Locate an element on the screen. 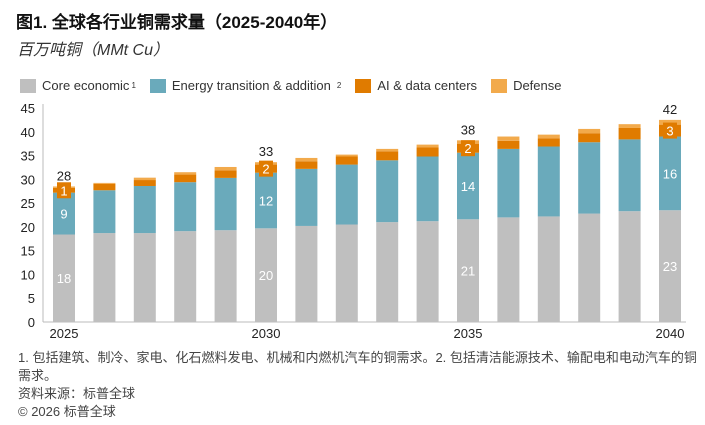 This screenshot has height=425, width=705. bar-segment-energy-2035 is located at coordinates (468, 186).